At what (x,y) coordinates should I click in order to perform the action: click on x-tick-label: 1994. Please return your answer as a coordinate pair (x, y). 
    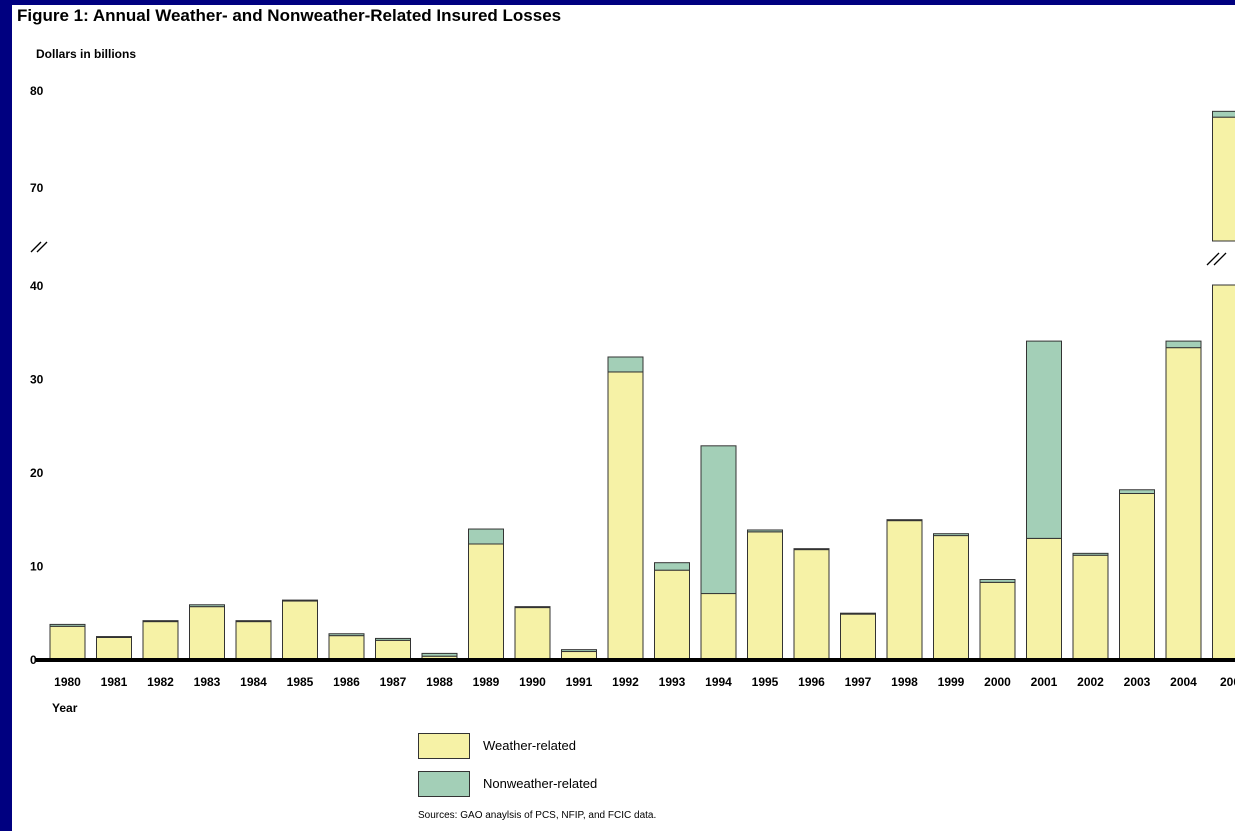
    Looking at the image, I should click on (718, 682).